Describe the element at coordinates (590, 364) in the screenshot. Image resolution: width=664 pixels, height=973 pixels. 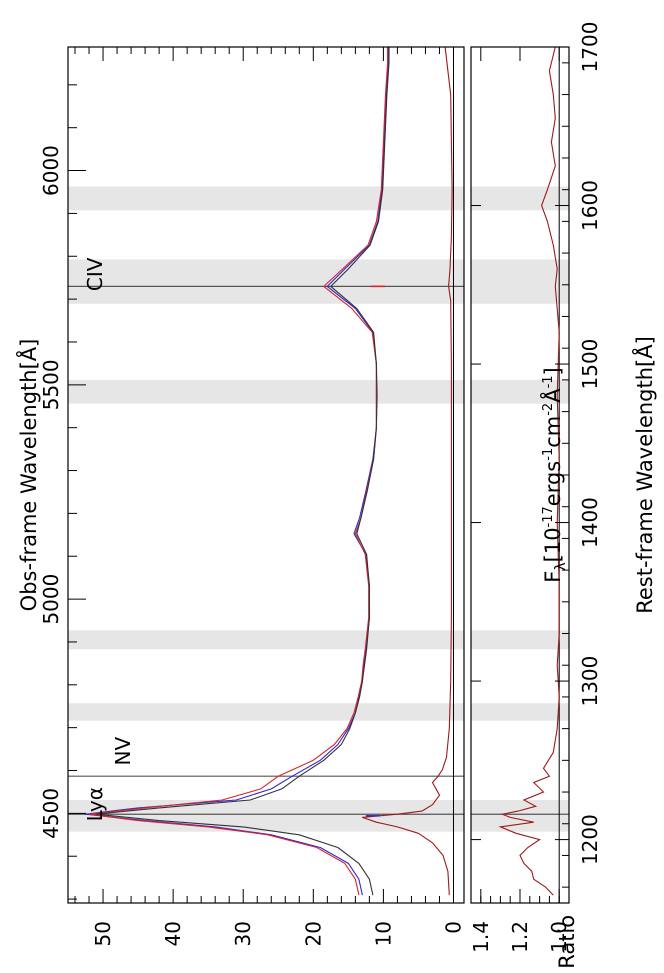
I see `rest-tick-label: 1500` at that location.